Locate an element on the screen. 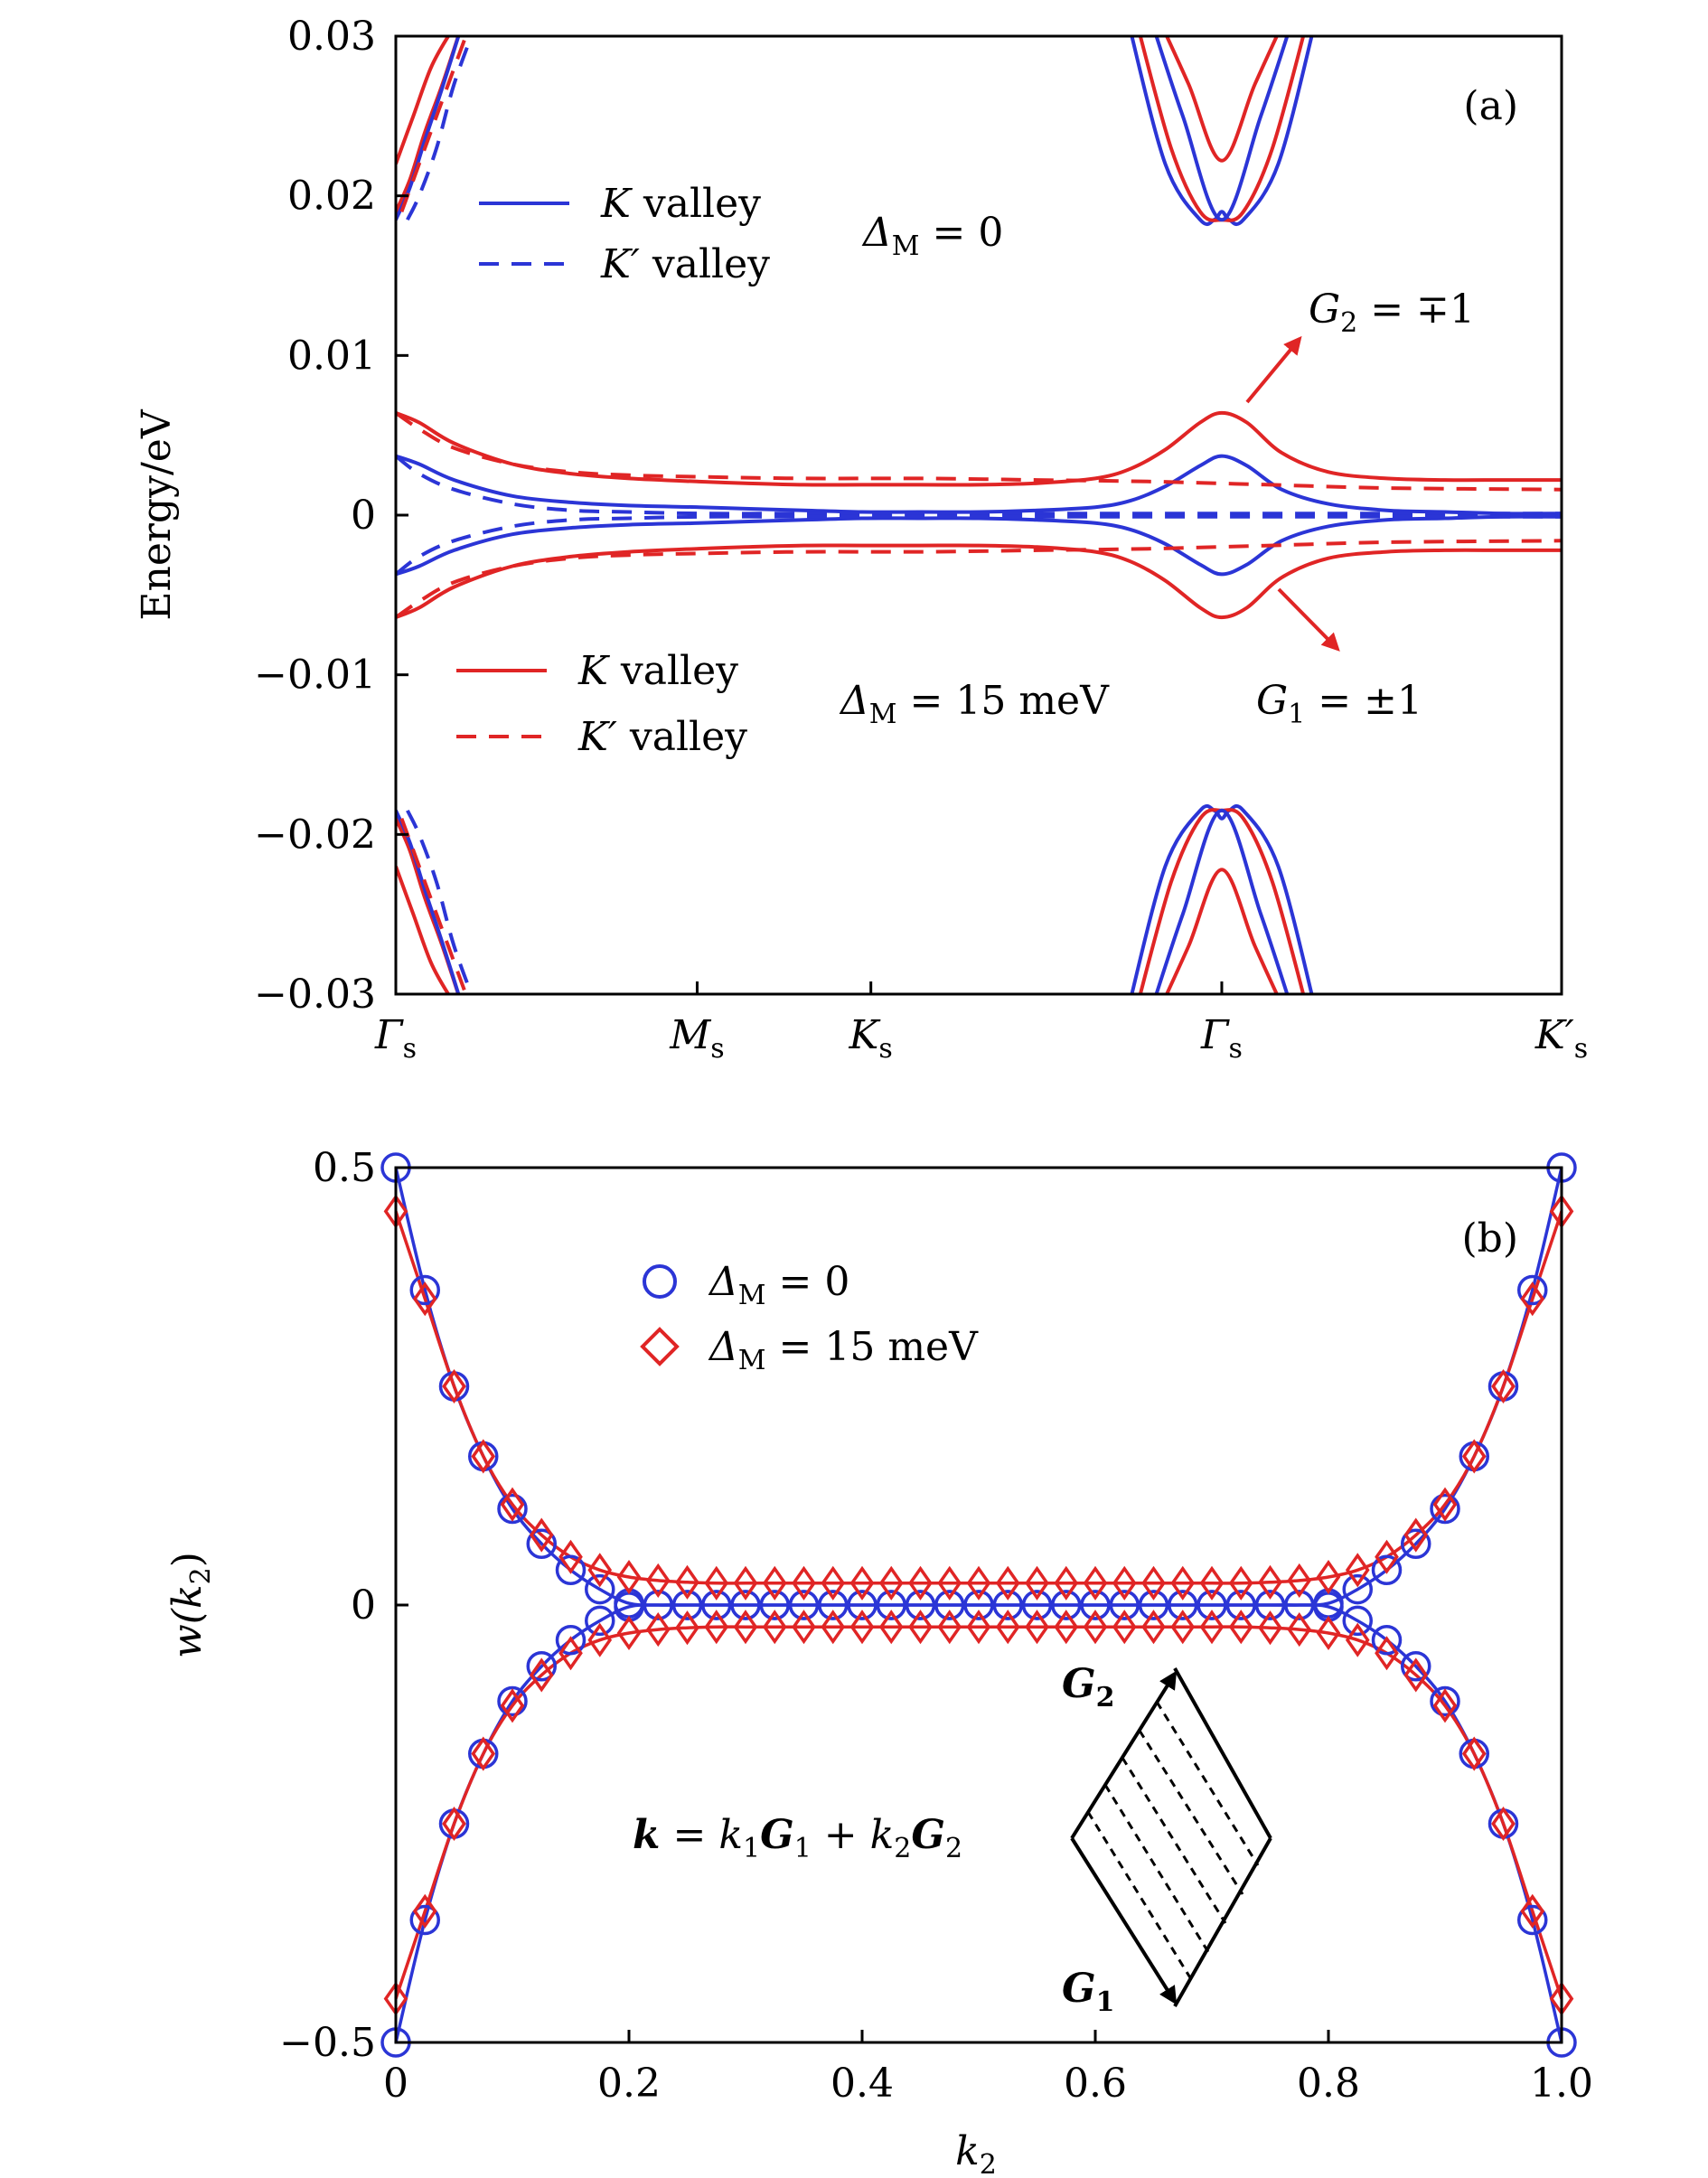 This screenshot has width=1708, height=2178. panel-b-x-axis-label: k2 is located at coordinates (976, 2153).